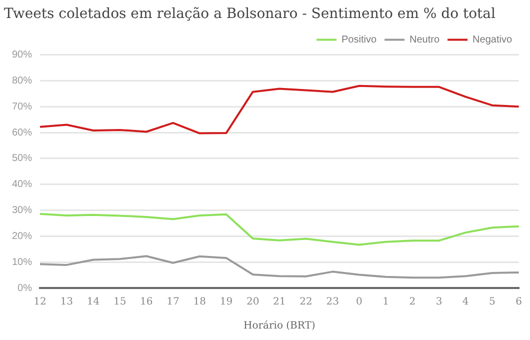  Describe the element at coordinates (22, 106) in the screenshot. I see `y-tick-label: 70%` at that location.